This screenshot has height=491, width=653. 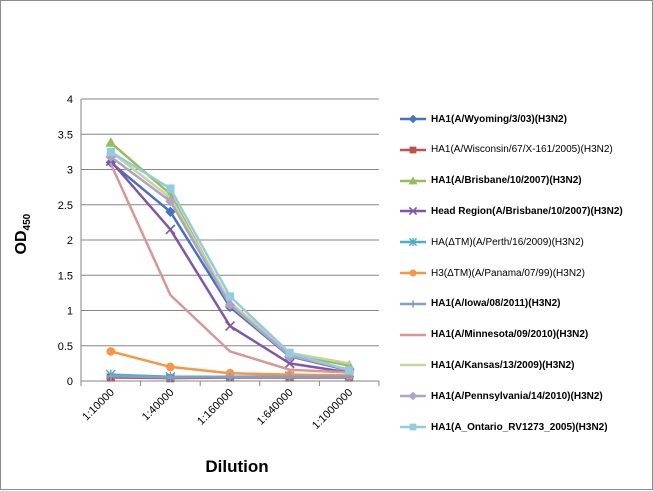 I want to click on legend-label: HA(ΔTM)(A/Perth/16/2009)(H3N2), so click(x=507, y=242).